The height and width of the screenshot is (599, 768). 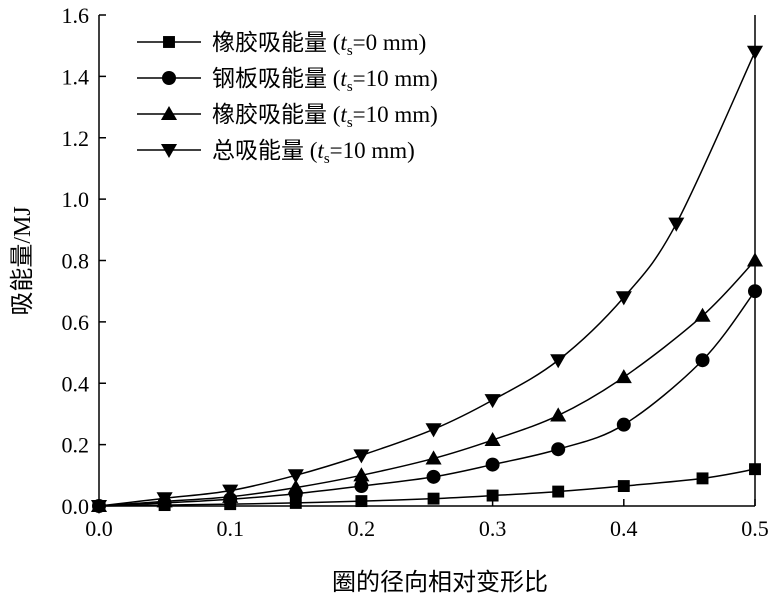 What do you see at coordinates (362, 528) in the screenshot?
I see `x-tick-label: 0.2` at bounding box center [362, 528].